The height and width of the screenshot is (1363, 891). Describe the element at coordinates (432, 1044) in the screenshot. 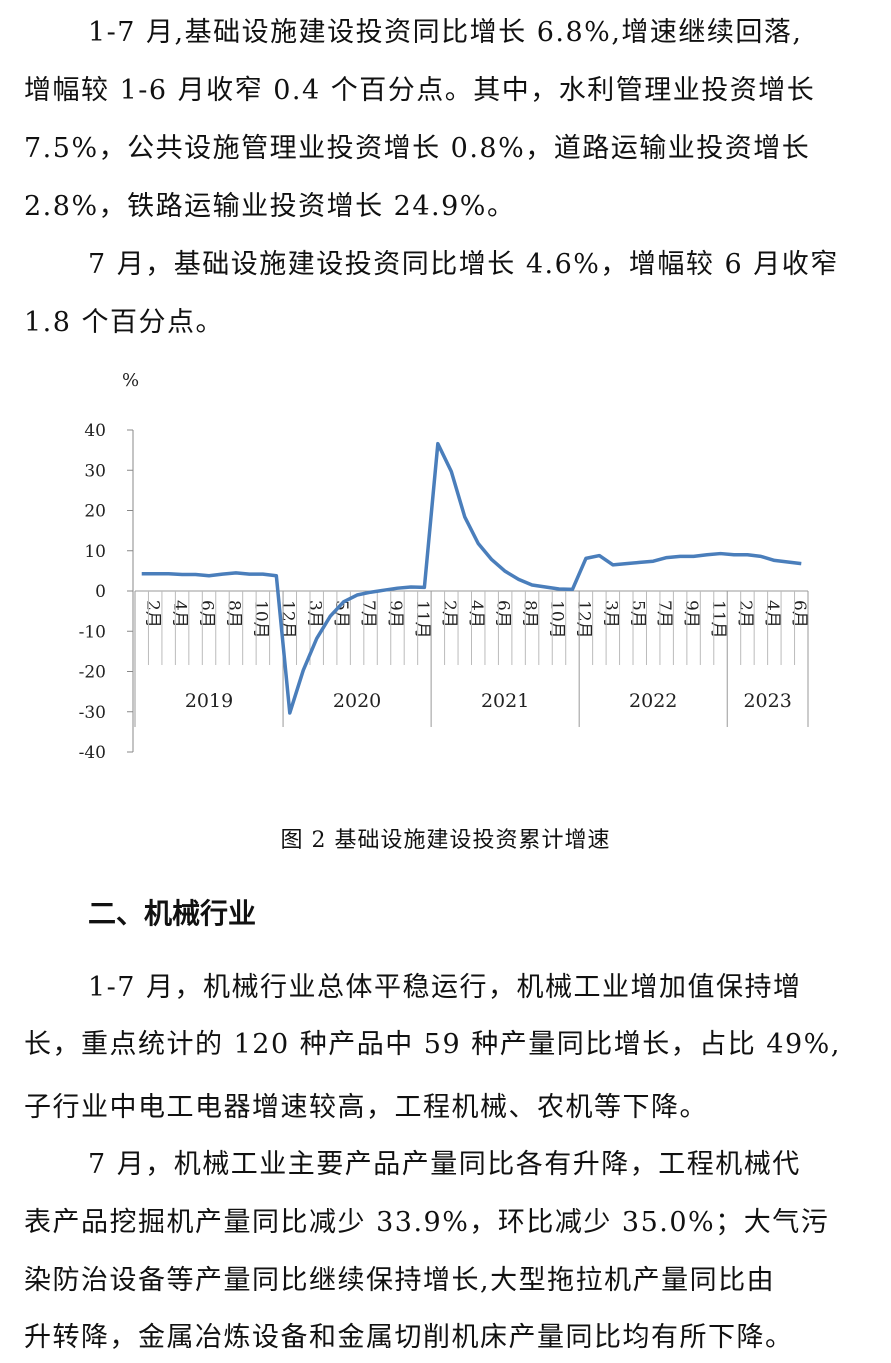

I see `paragraph-line: 长，重点统计的 120 种产品中 59 种产量同比增长，占比 49%,` at that location.